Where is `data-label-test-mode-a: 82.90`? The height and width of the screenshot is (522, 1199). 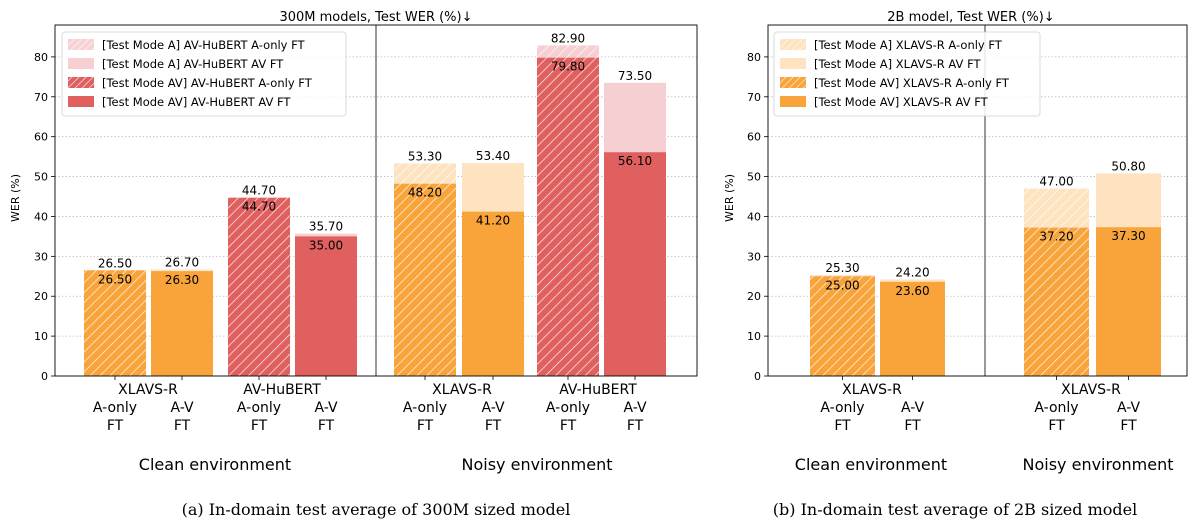
data-label-test-mode-a: 82.90 is located at coordinates (568, 38).